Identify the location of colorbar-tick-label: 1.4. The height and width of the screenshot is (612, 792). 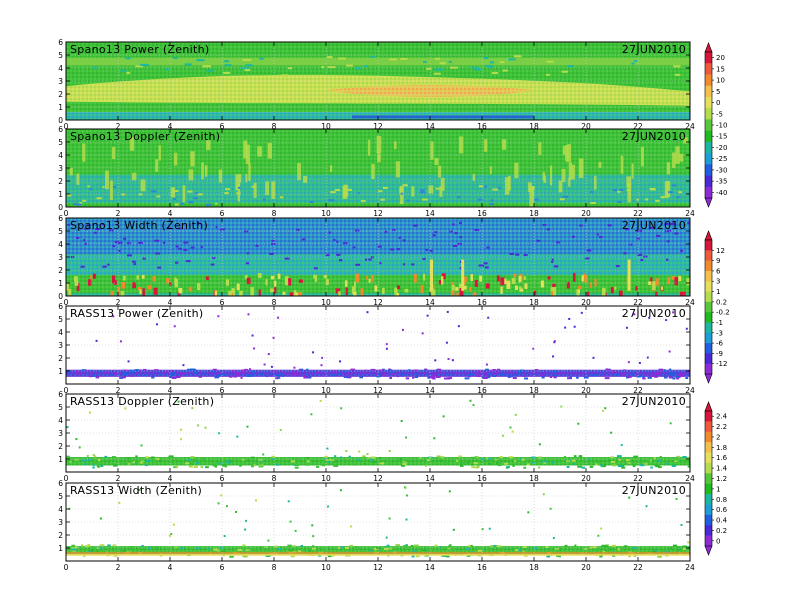
(722, 469).